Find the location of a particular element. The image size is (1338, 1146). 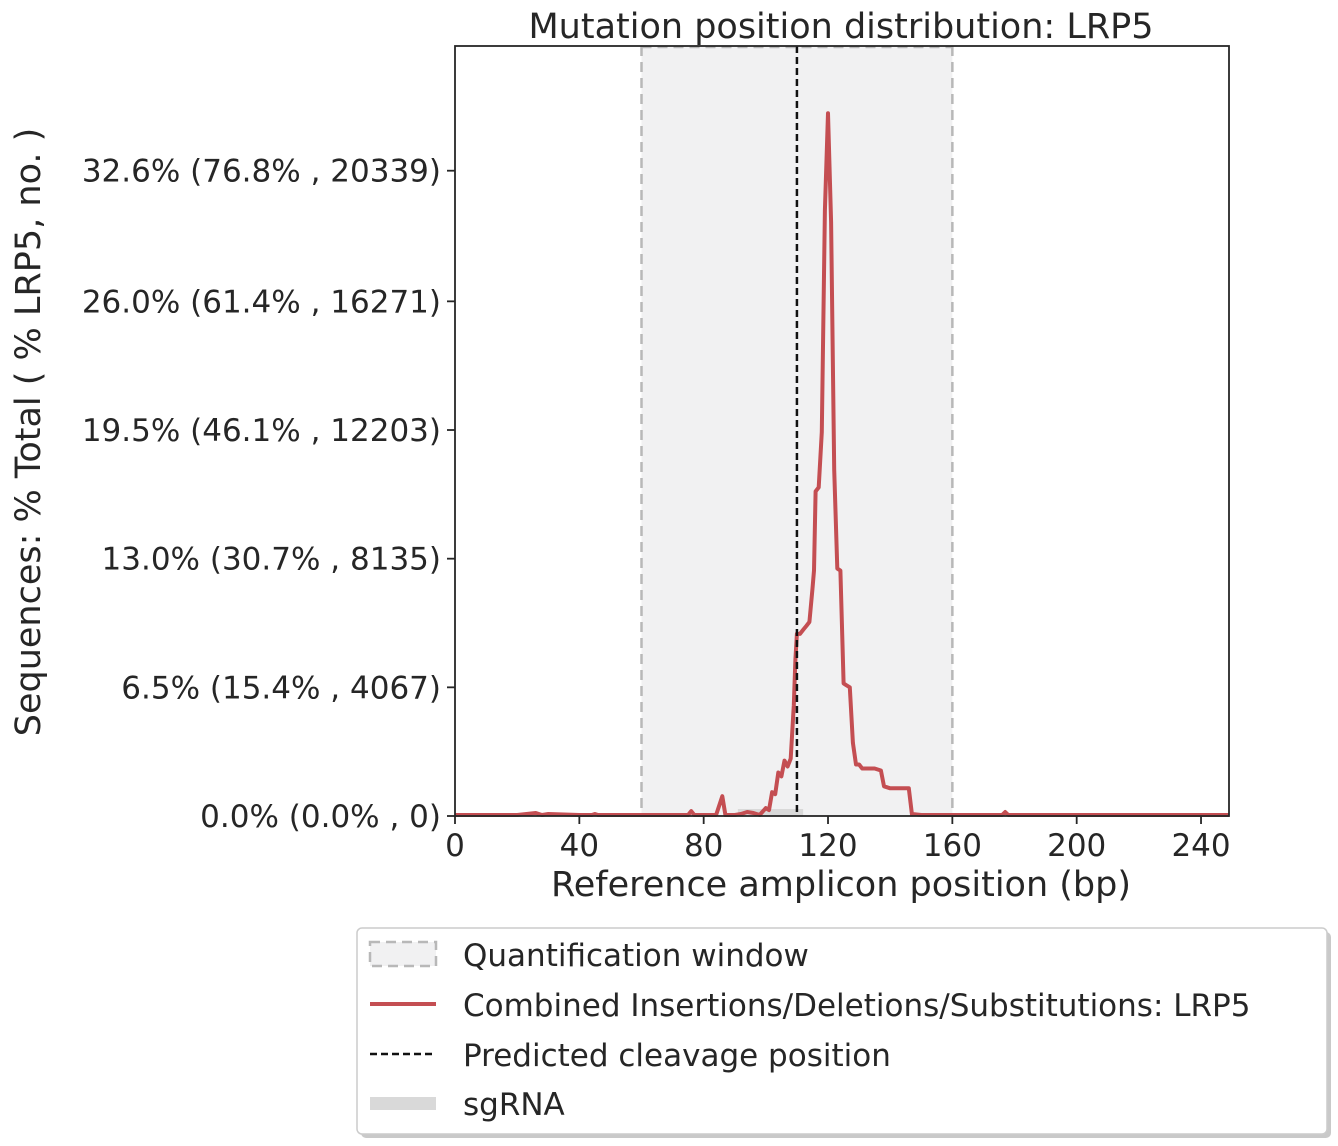

chart-title: Mutation position distribution: LRP5 is located at coordinates (840, 27).